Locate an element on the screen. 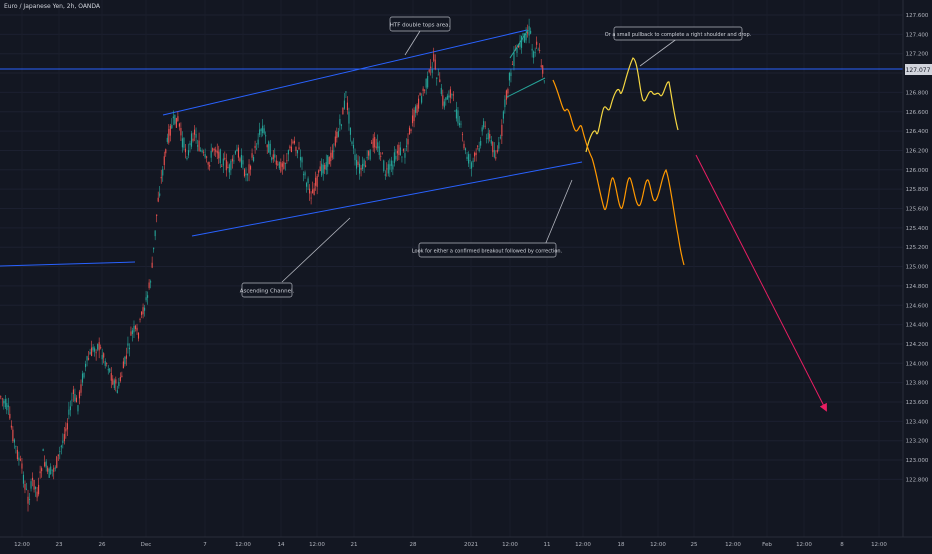 Image resolution: width=932 pixels, height=554 pixels. y-tick-label: 123.800 is located at coordinates (917, 384).